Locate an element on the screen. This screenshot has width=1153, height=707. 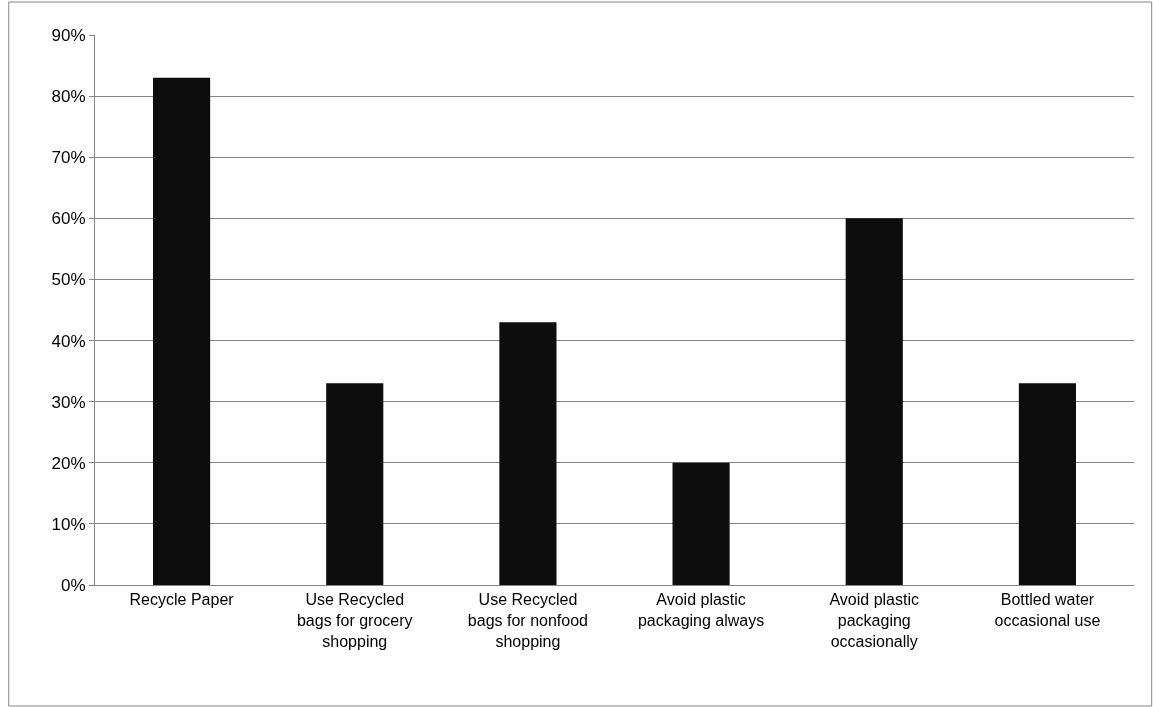
y-tick-label: 40% is located at coordinates (68, 341).